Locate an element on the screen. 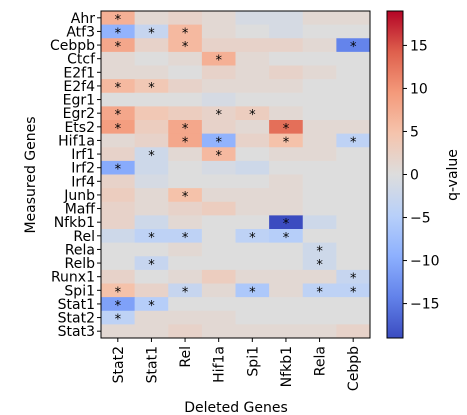 This screenshot has width=467, height=415. x-axis-ticks: Stat2 Stat1 Rel Hif1a Spi1 Nfkb1 Rela Cebpb is located at coordinates (236, 364).